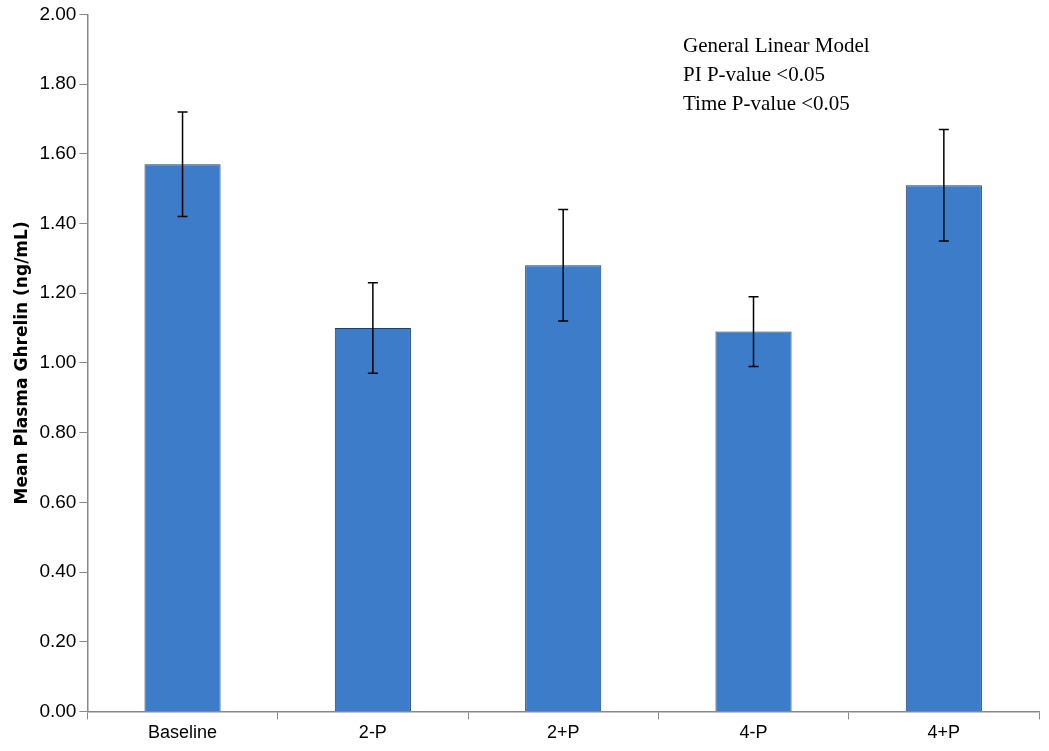 The image size is (1049, 751). Describe the element at coordinates (20, 363) in the screenshot. I see `y-axis-title: Mean Plasma Ghrelin (ng/mL)` at that location.